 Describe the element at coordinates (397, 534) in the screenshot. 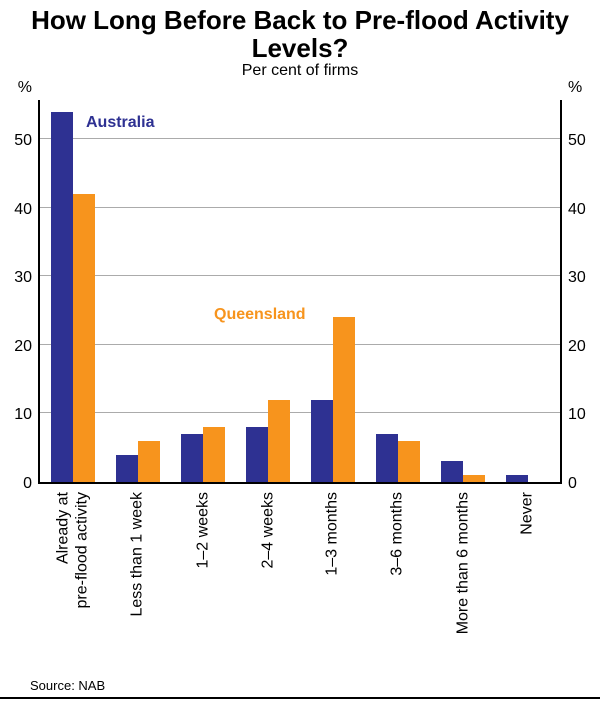

I see `x-category-label-text: 3–6 months` at that location.